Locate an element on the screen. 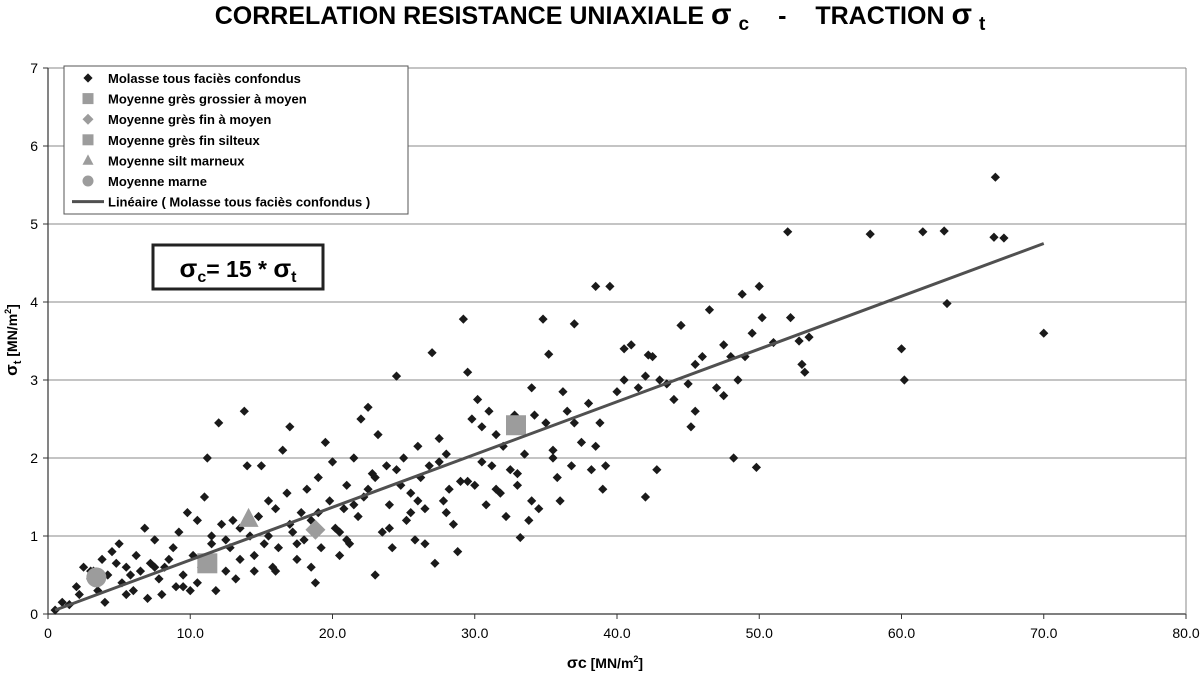 This screenshot has height=679, width=1200. legend-box is located at coordinates (236, 140).